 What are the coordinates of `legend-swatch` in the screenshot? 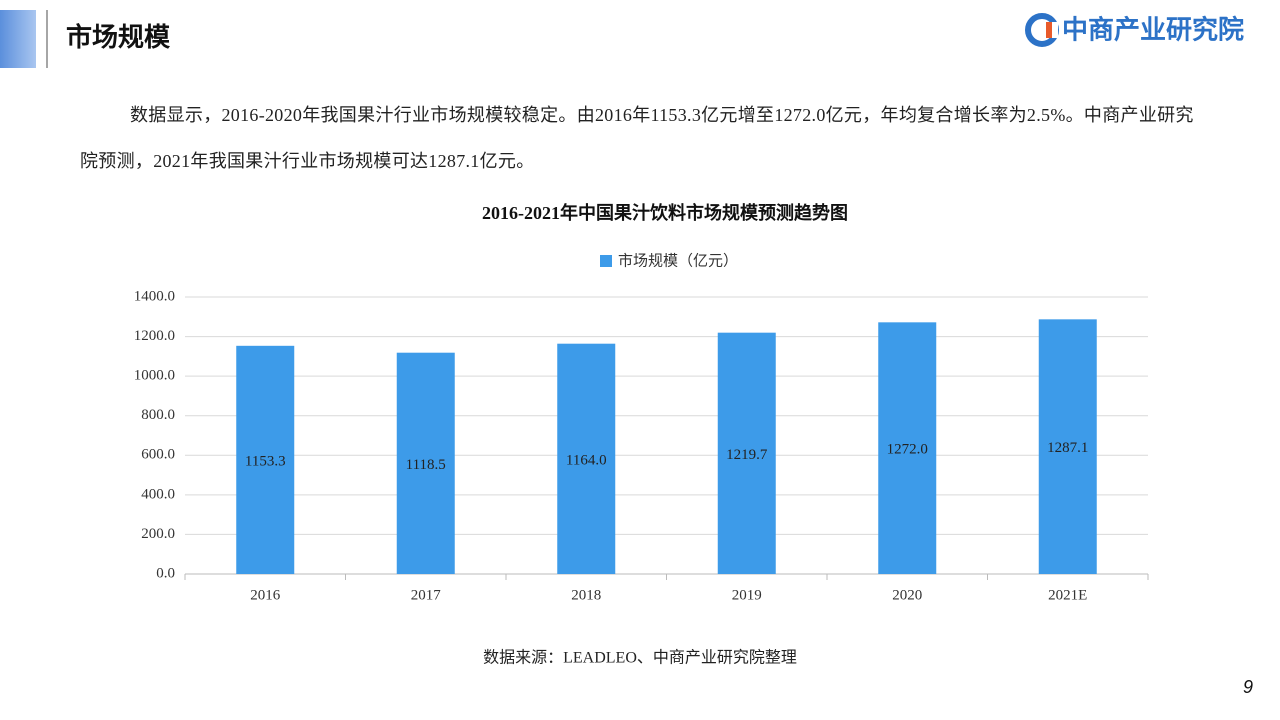 It's located at (606, 261).